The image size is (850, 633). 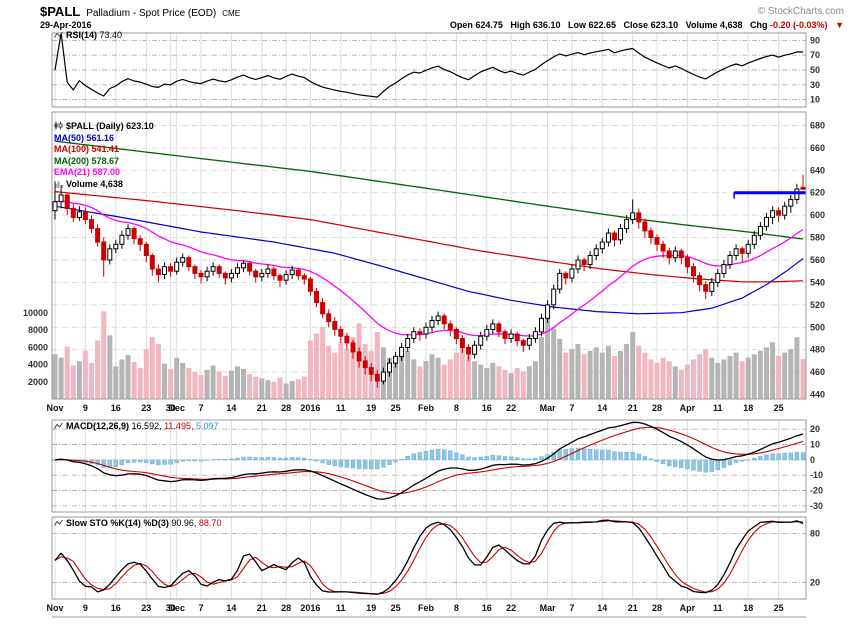 I want to click on svg-text: -10, so click(x=816, y=475).